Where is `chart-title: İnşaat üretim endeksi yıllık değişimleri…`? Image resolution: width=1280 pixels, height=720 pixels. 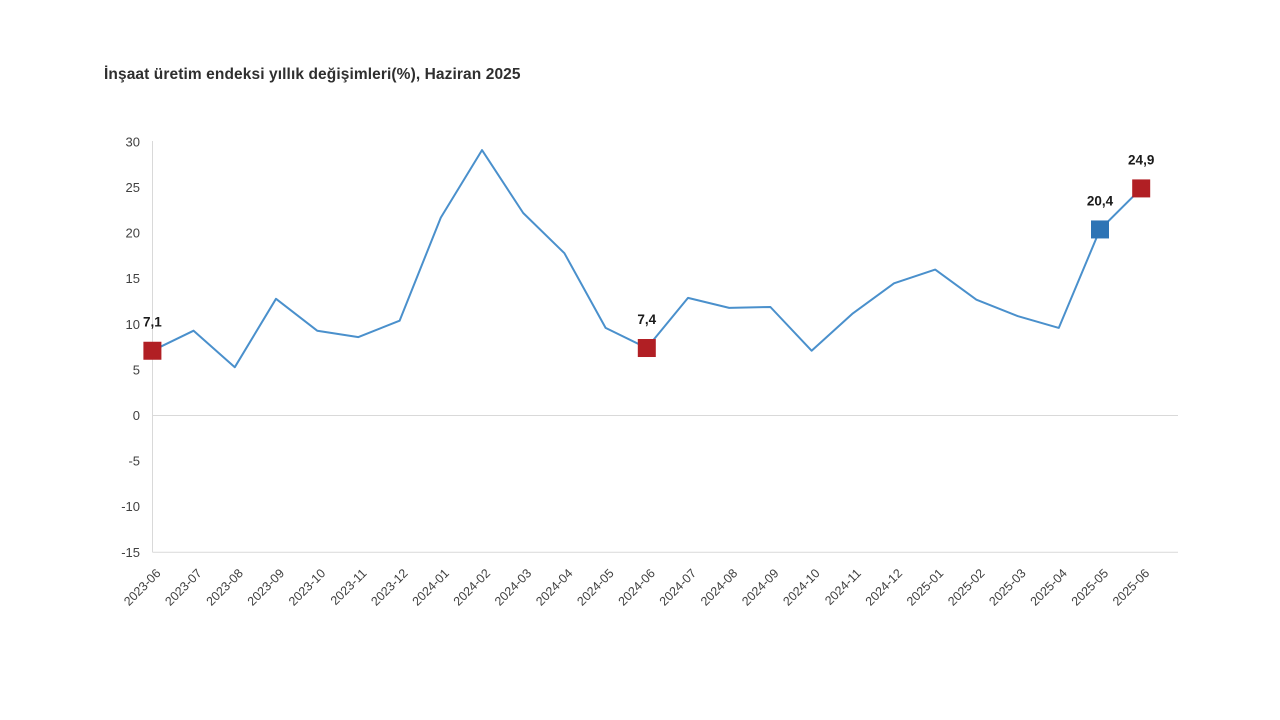
chart-title: İnşaat üretim endeksi yıllık değişimleri… is located at coordinates (312, 74).